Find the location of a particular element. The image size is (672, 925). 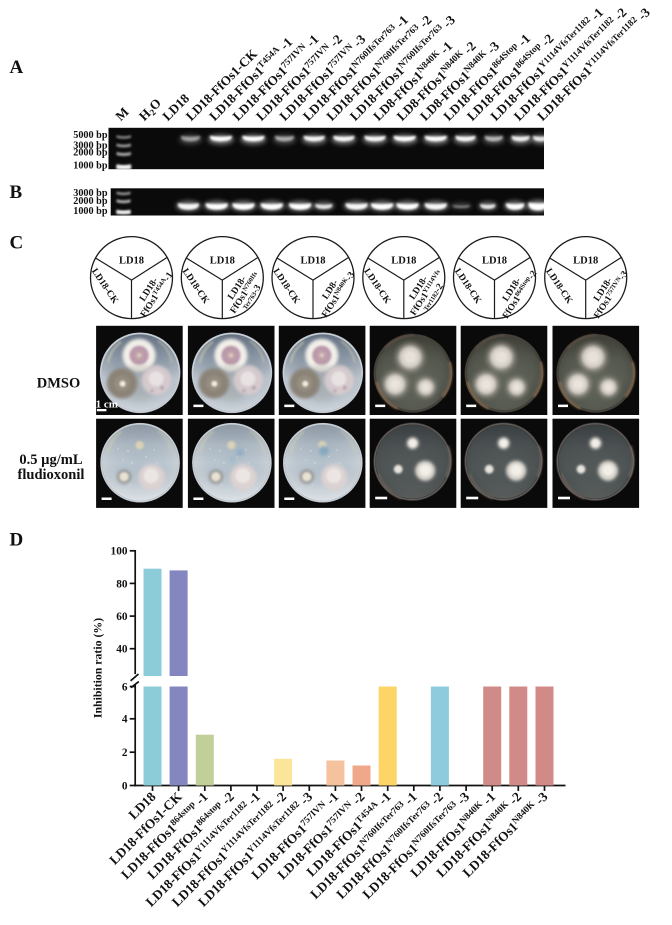

svg-text: 80 is located at coordinates (122, 584).